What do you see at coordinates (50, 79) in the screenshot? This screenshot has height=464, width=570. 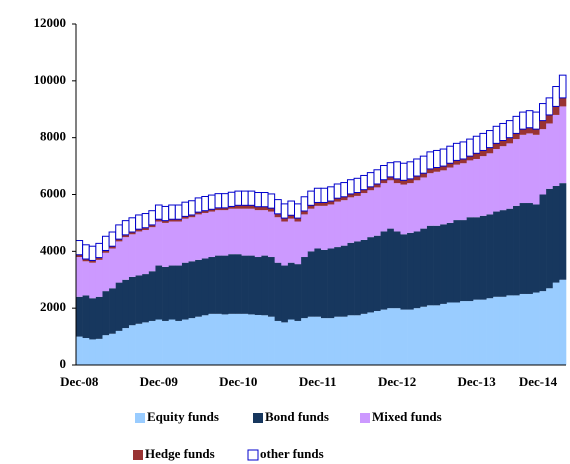 I see `y-tick-label: 10000` at bounding box center [50, 79].